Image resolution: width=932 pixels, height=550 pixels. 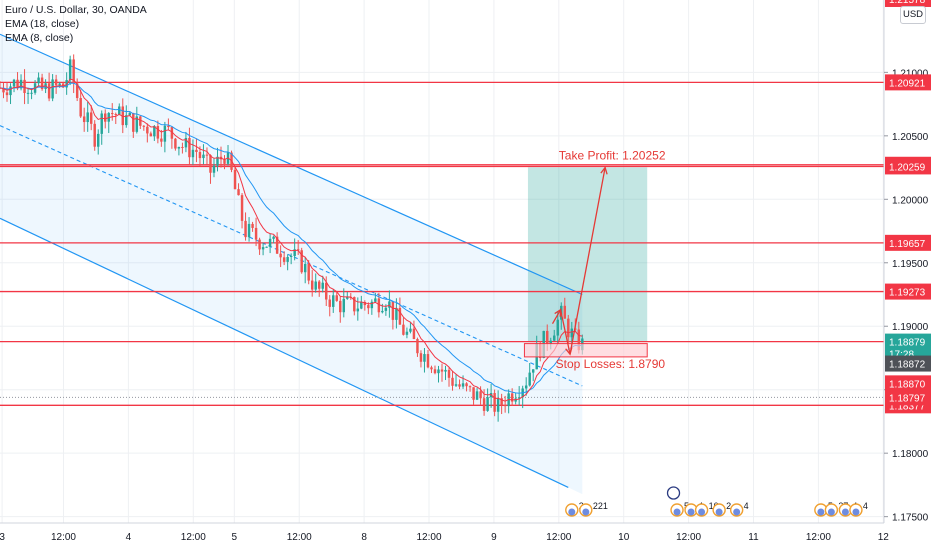 What do you see at coordinates (612, 155) in the screenshot?
I see `take-profit-label: Take Profit: 1.20252` at bounding box center [612, 155].